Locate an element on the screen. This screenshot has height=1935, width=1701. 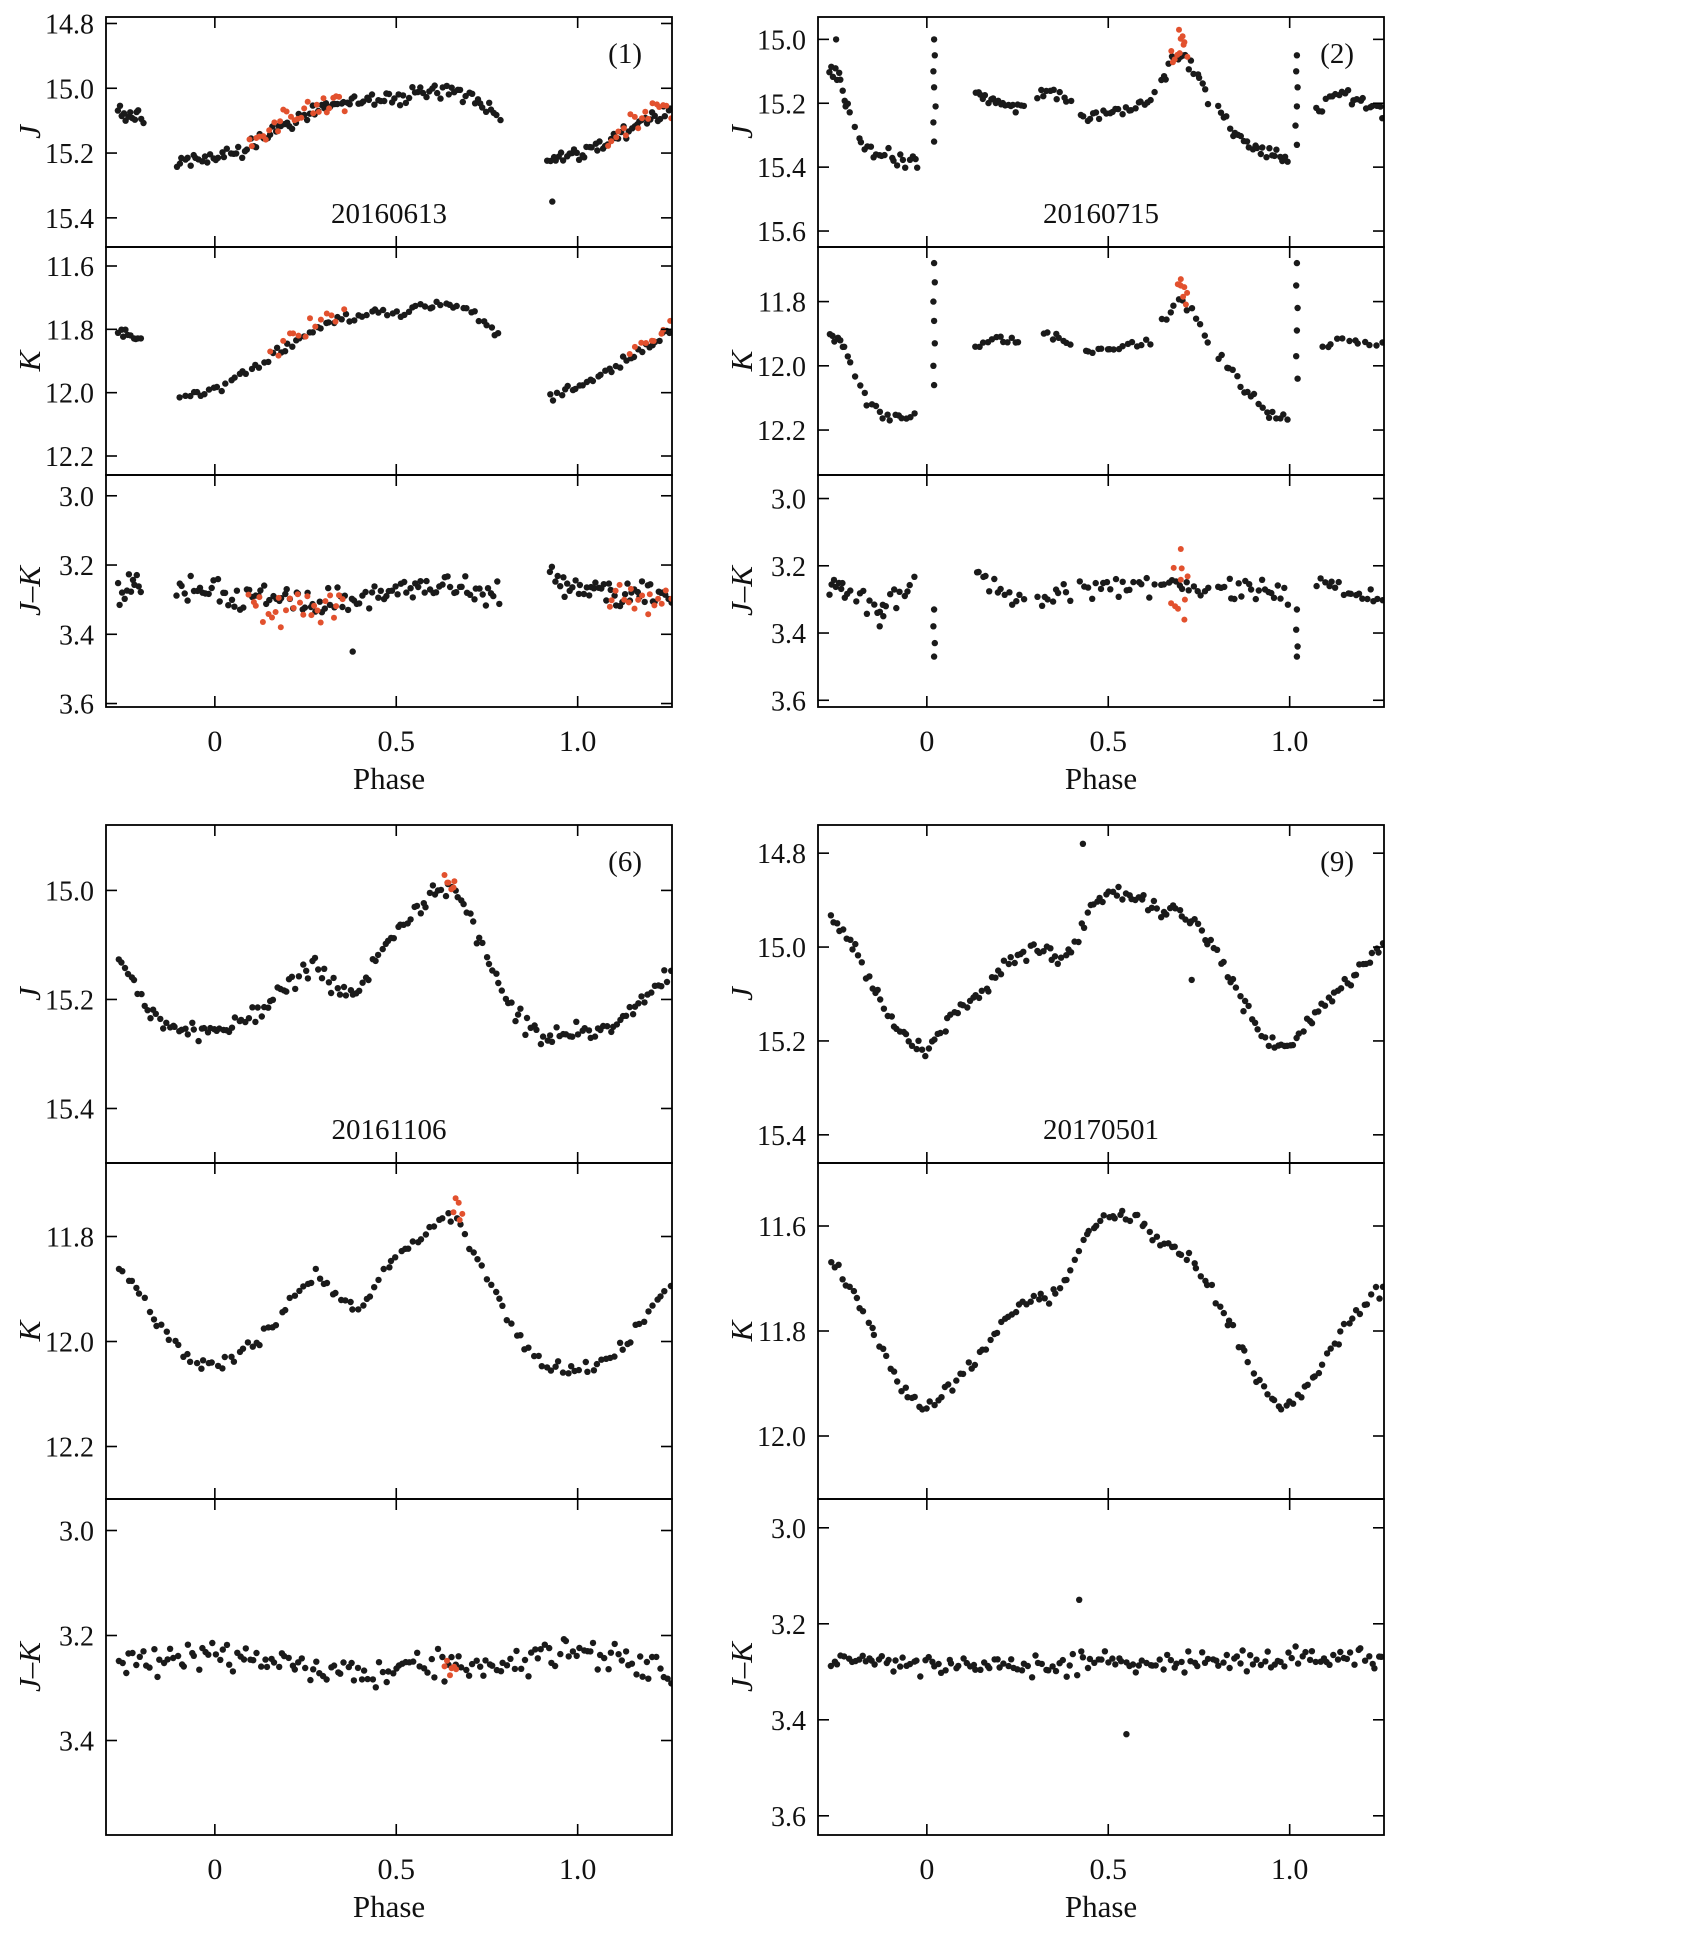
y-tick-label: 15.6 is located at coordinates (781, 232).